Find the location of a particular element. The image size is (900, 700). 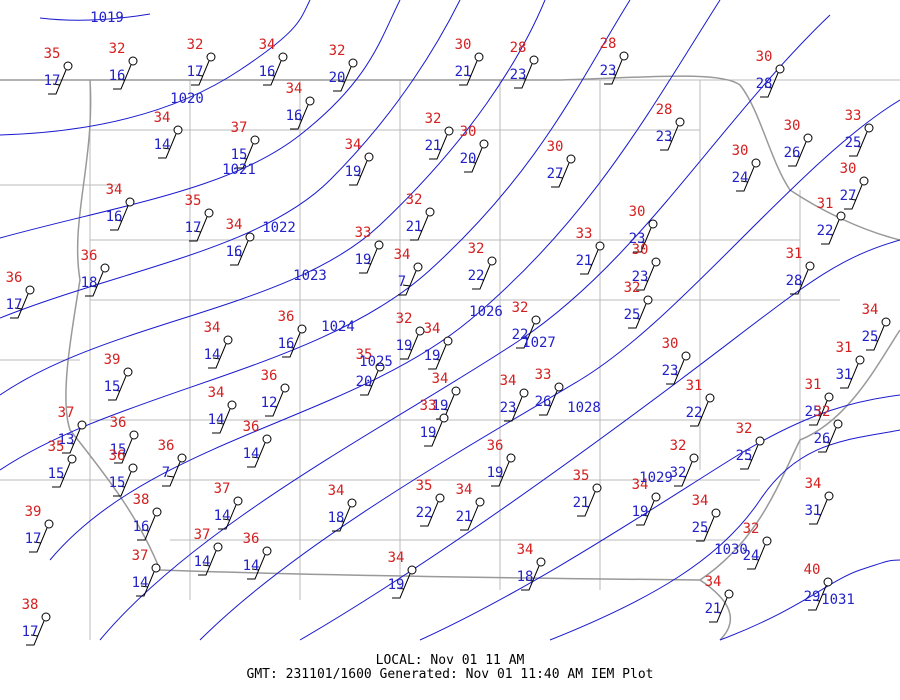

isobar-label: 1022 is located at coordinates (279, 228).